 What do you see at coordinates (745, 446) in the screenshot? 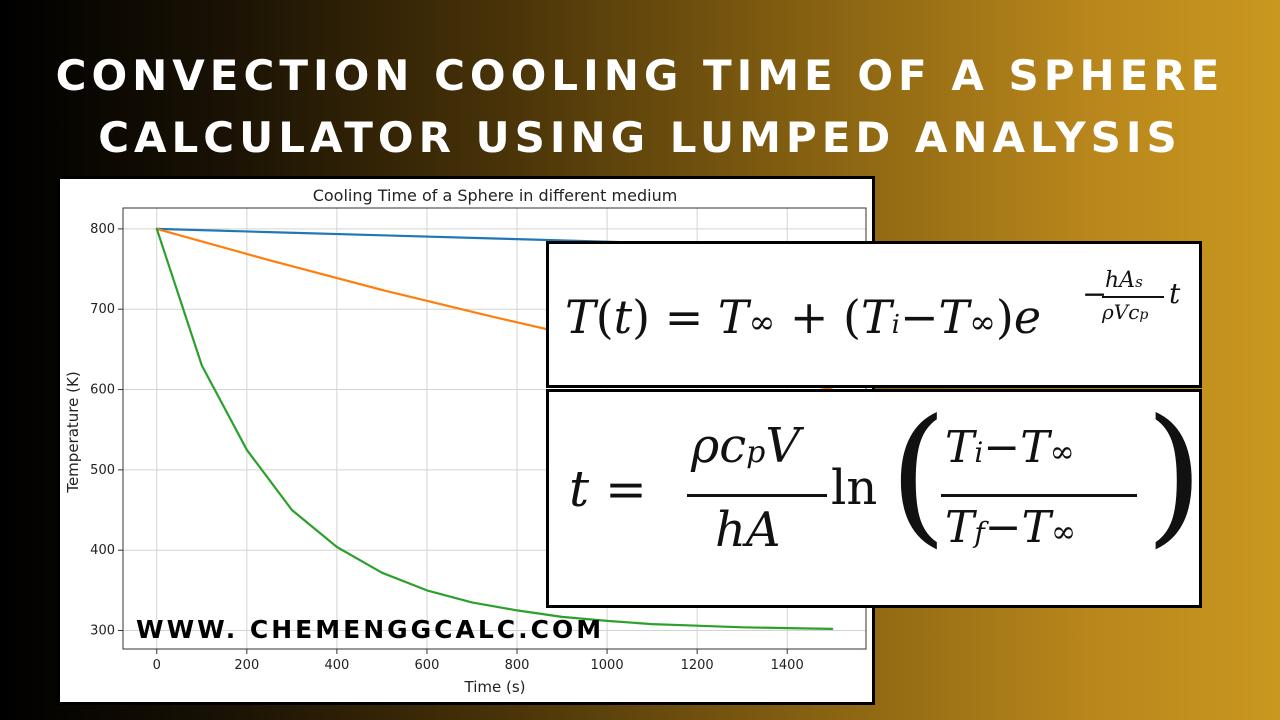
I see `time-formula-numerator: ρcpV` at bounding box center [745, 446].